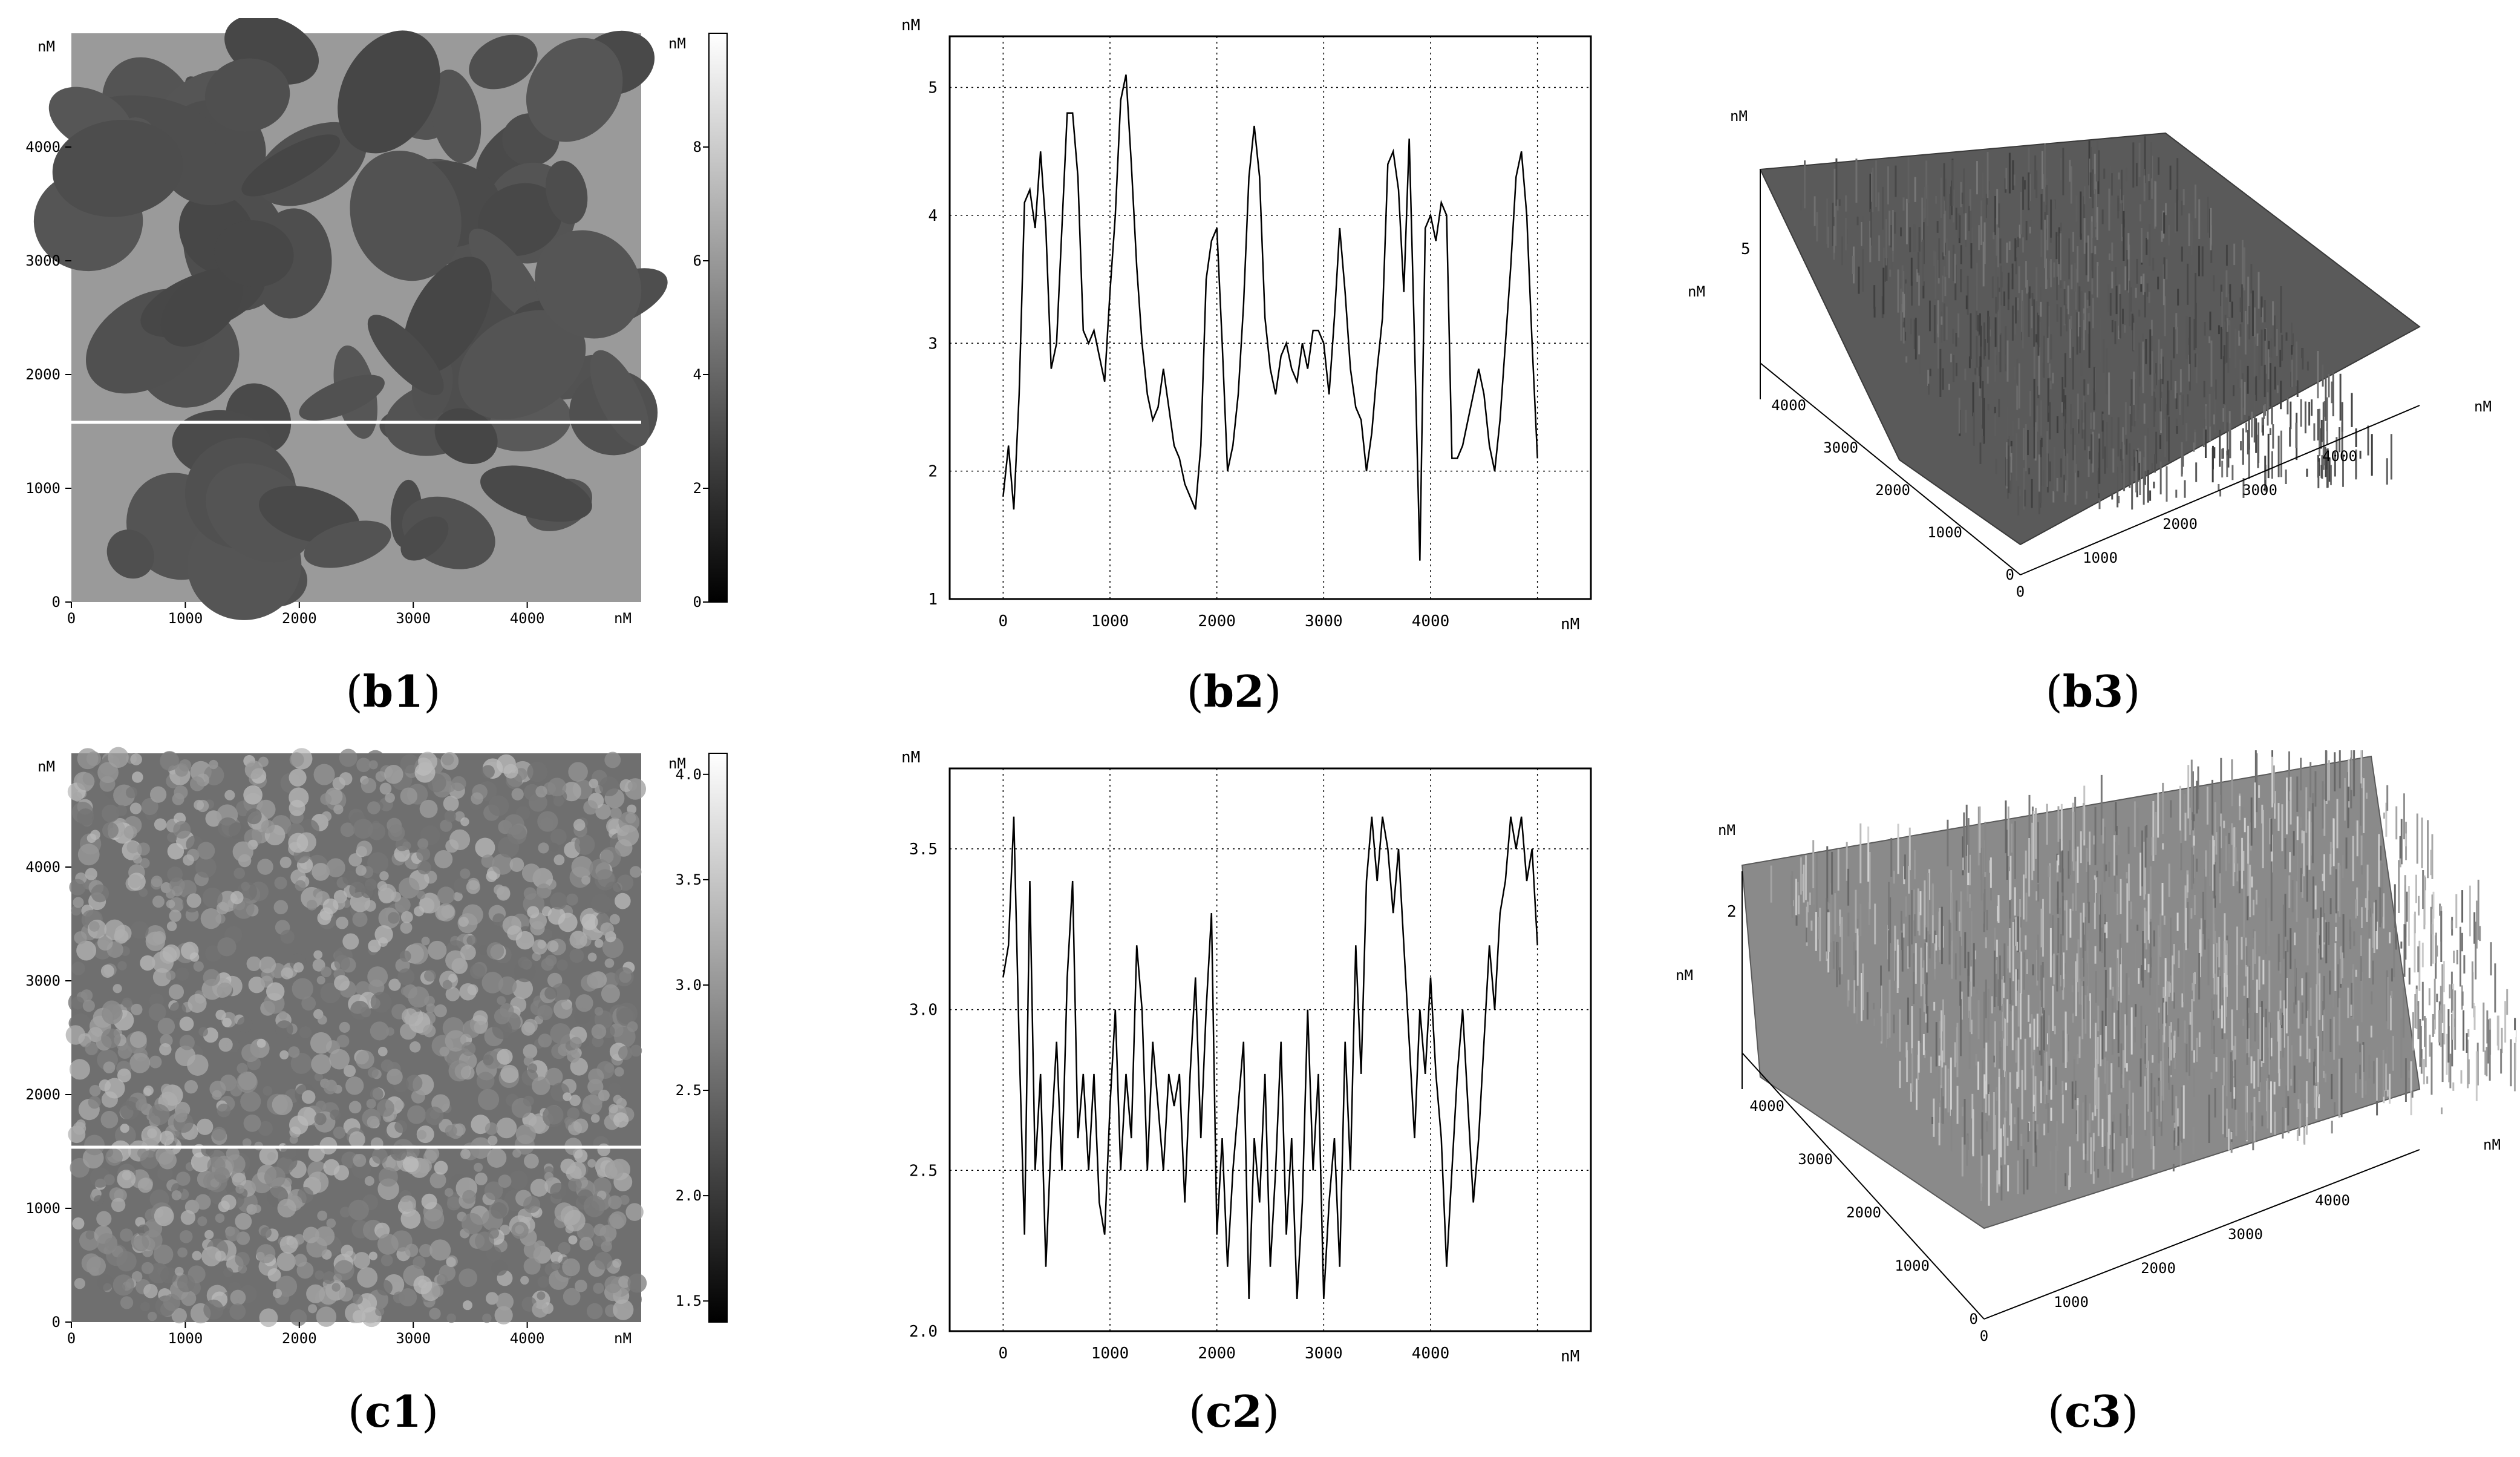 The height and width of the screenshot is (1457, 2520). What do you see at coordinates (1217, 621) in the screenshot?
I see `b2-x-tick-label: 2000` at bounding box center [1217, 621].